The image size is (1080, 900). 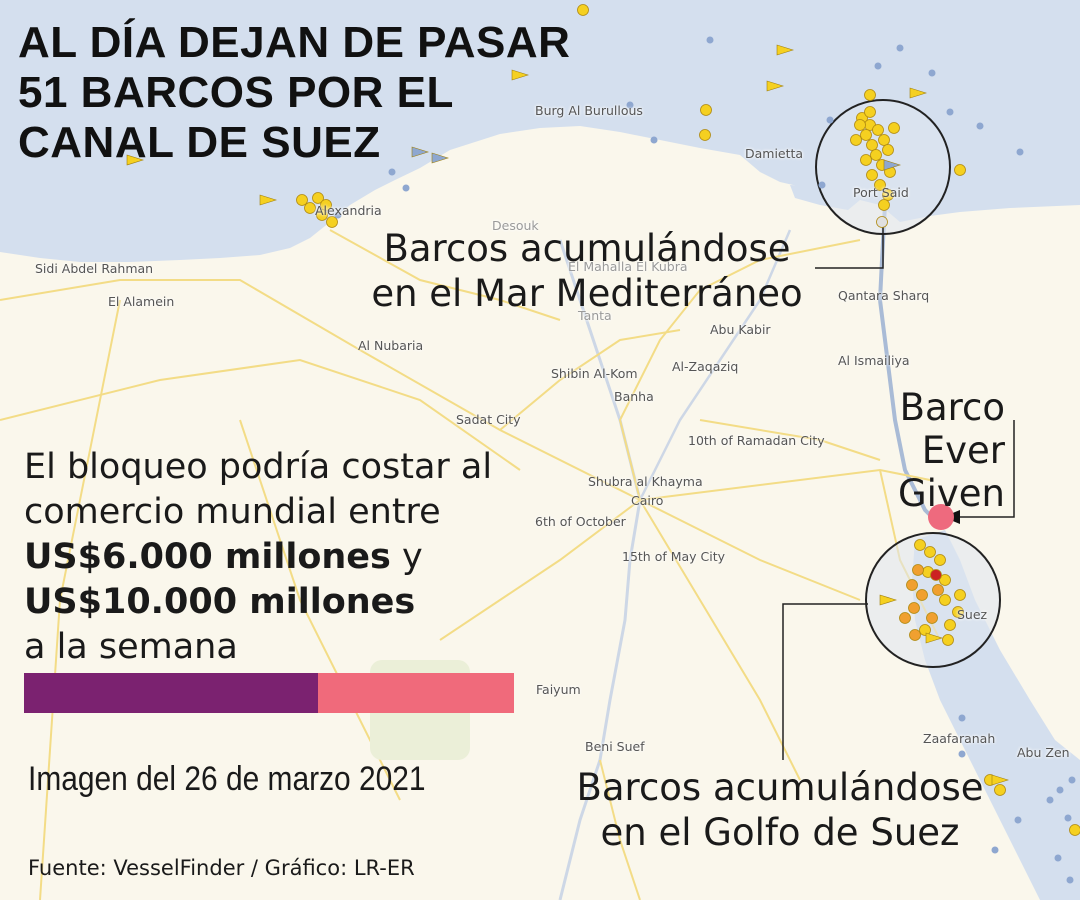 I want to click on med-callout-line-2: en el Mar Mediterráneo, so click(x=587, y=293).